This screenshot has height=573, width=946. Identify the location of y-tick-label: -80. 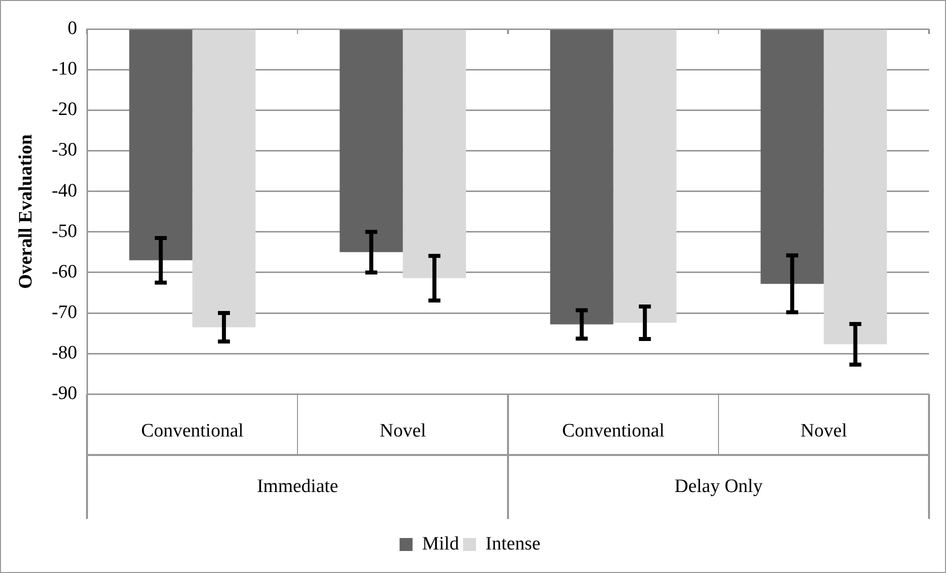
(65, 353).